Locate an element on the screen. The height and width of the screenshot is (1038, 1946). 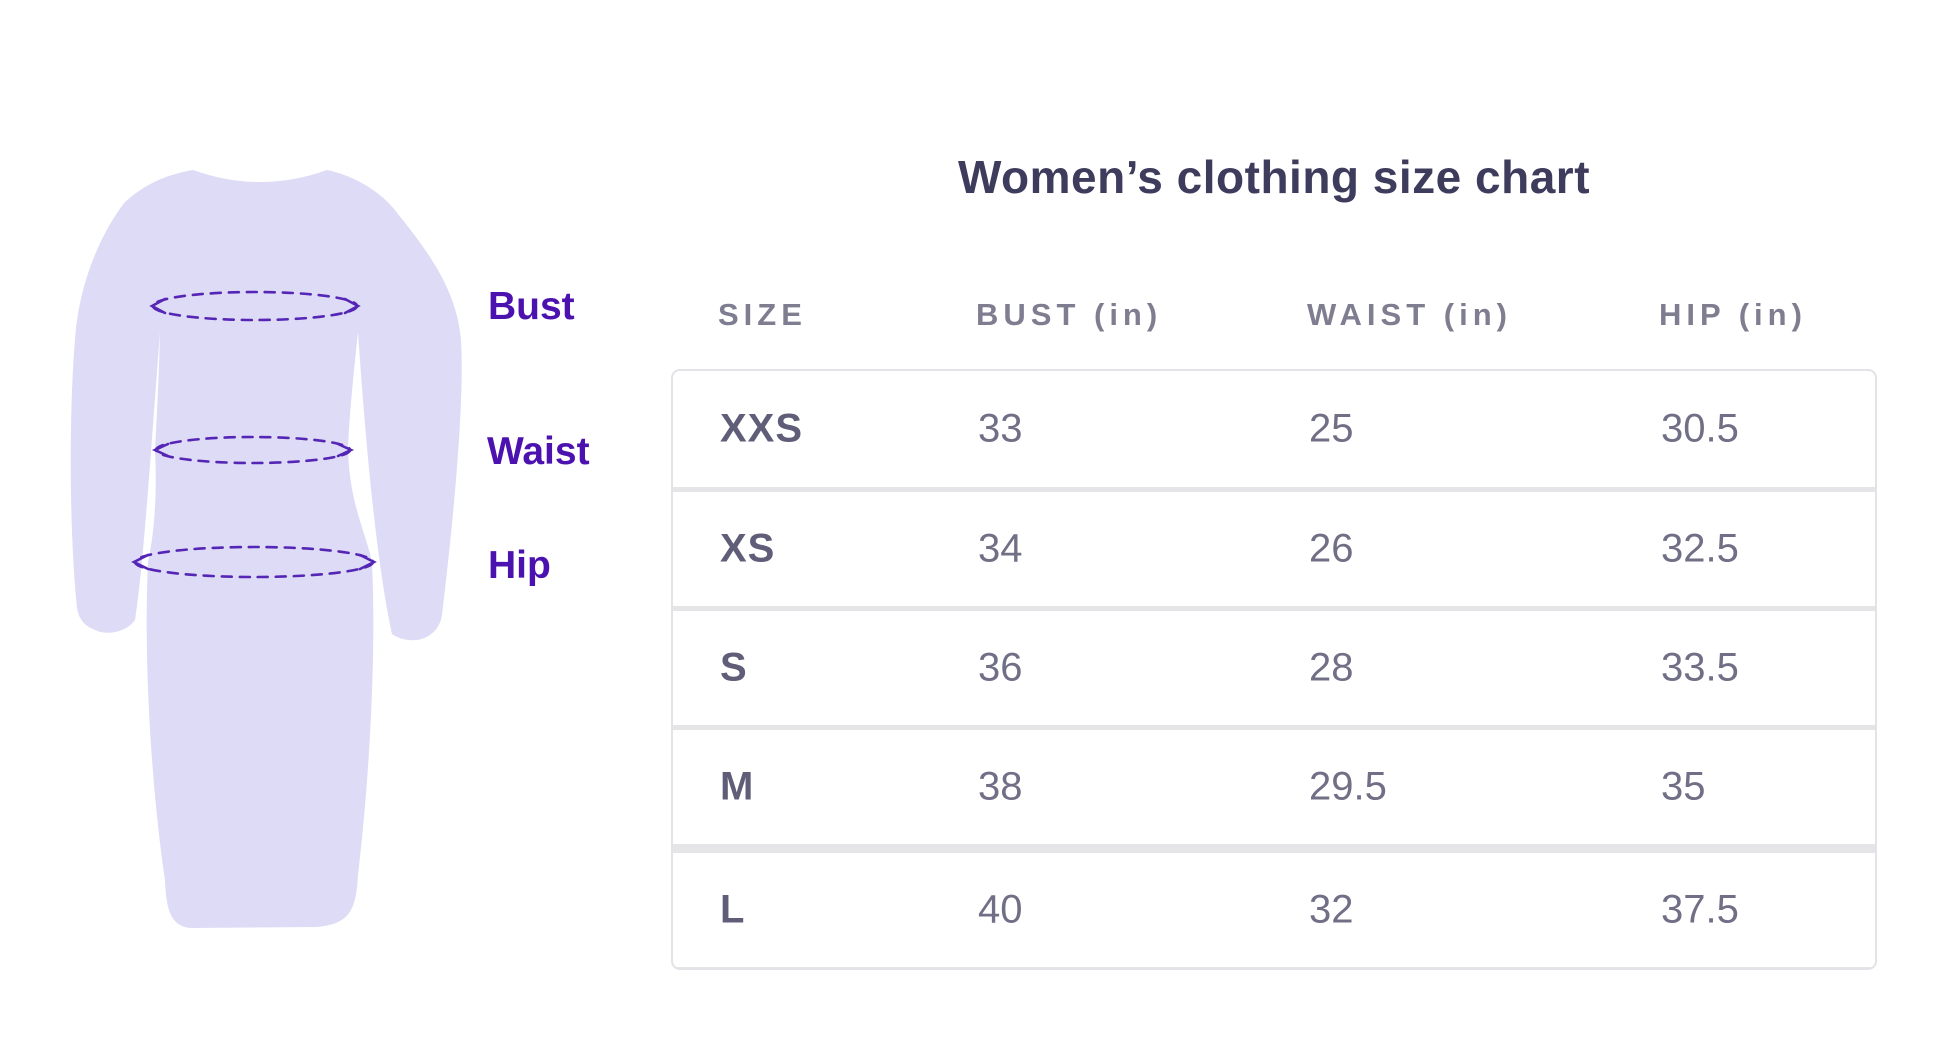
waist-arrow-right-icon is located at coordinates (345, 450).